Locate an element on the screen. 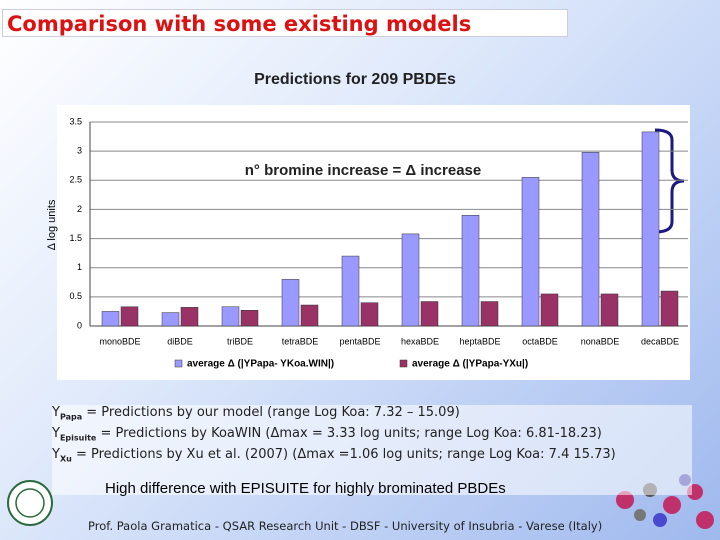 The height and width of the screenshot is (540, 720). y-tick-label: 3.5 is located at coordinates (75, 121).